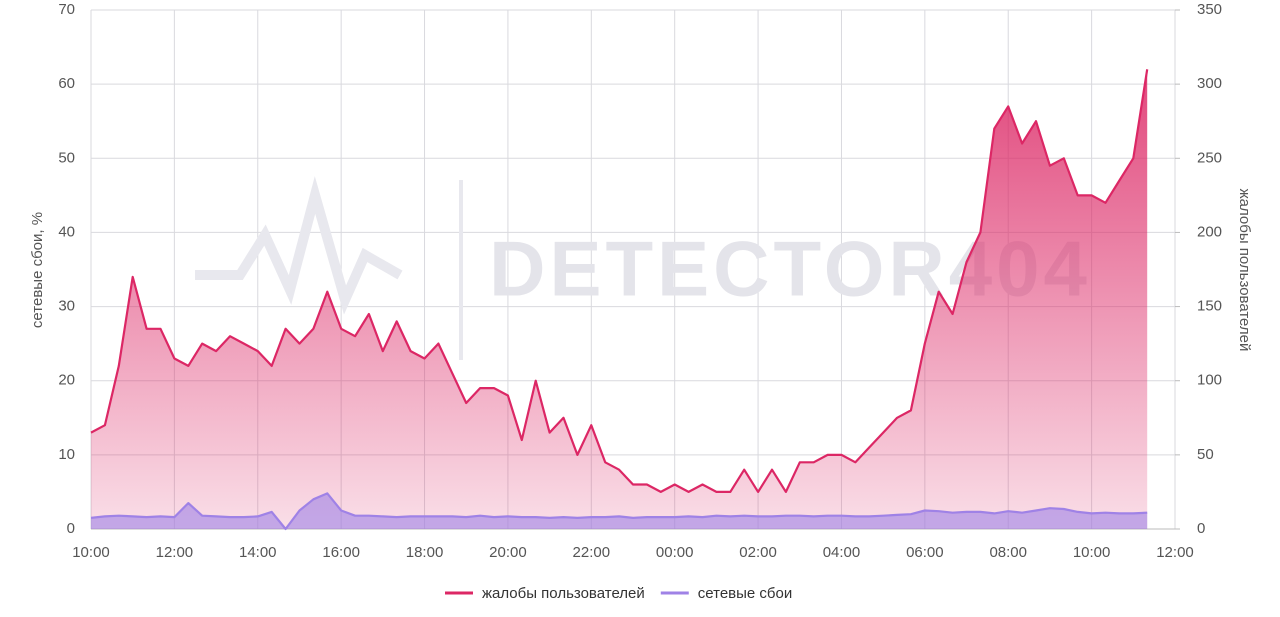 The image size is (1280, 617). What do you see at coordinates (563, 593) in the screenshot?
I see `legend-label: жалобы пользователей` at bounding box center [563, 593].